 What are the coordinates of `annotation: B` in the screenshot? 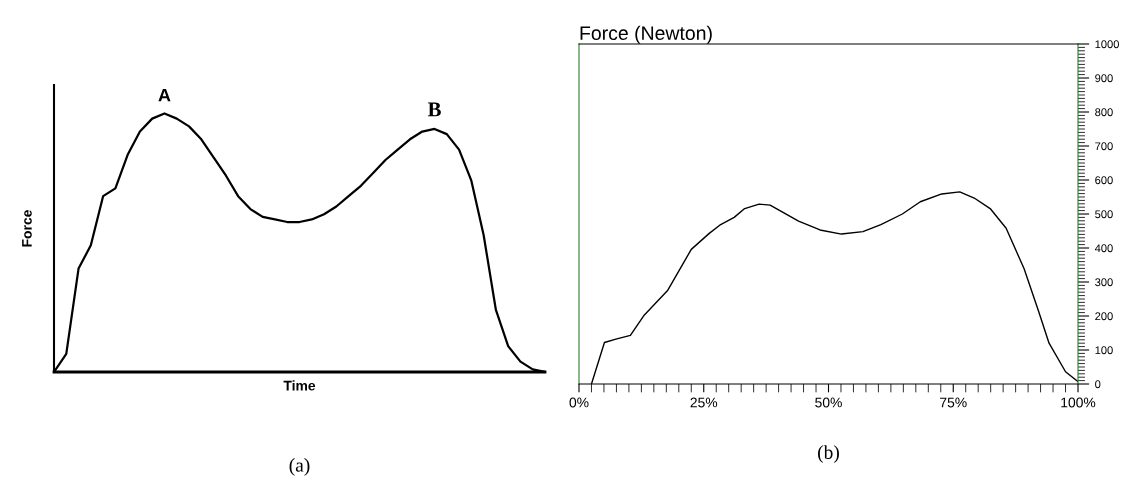 It's located at (434, 109).